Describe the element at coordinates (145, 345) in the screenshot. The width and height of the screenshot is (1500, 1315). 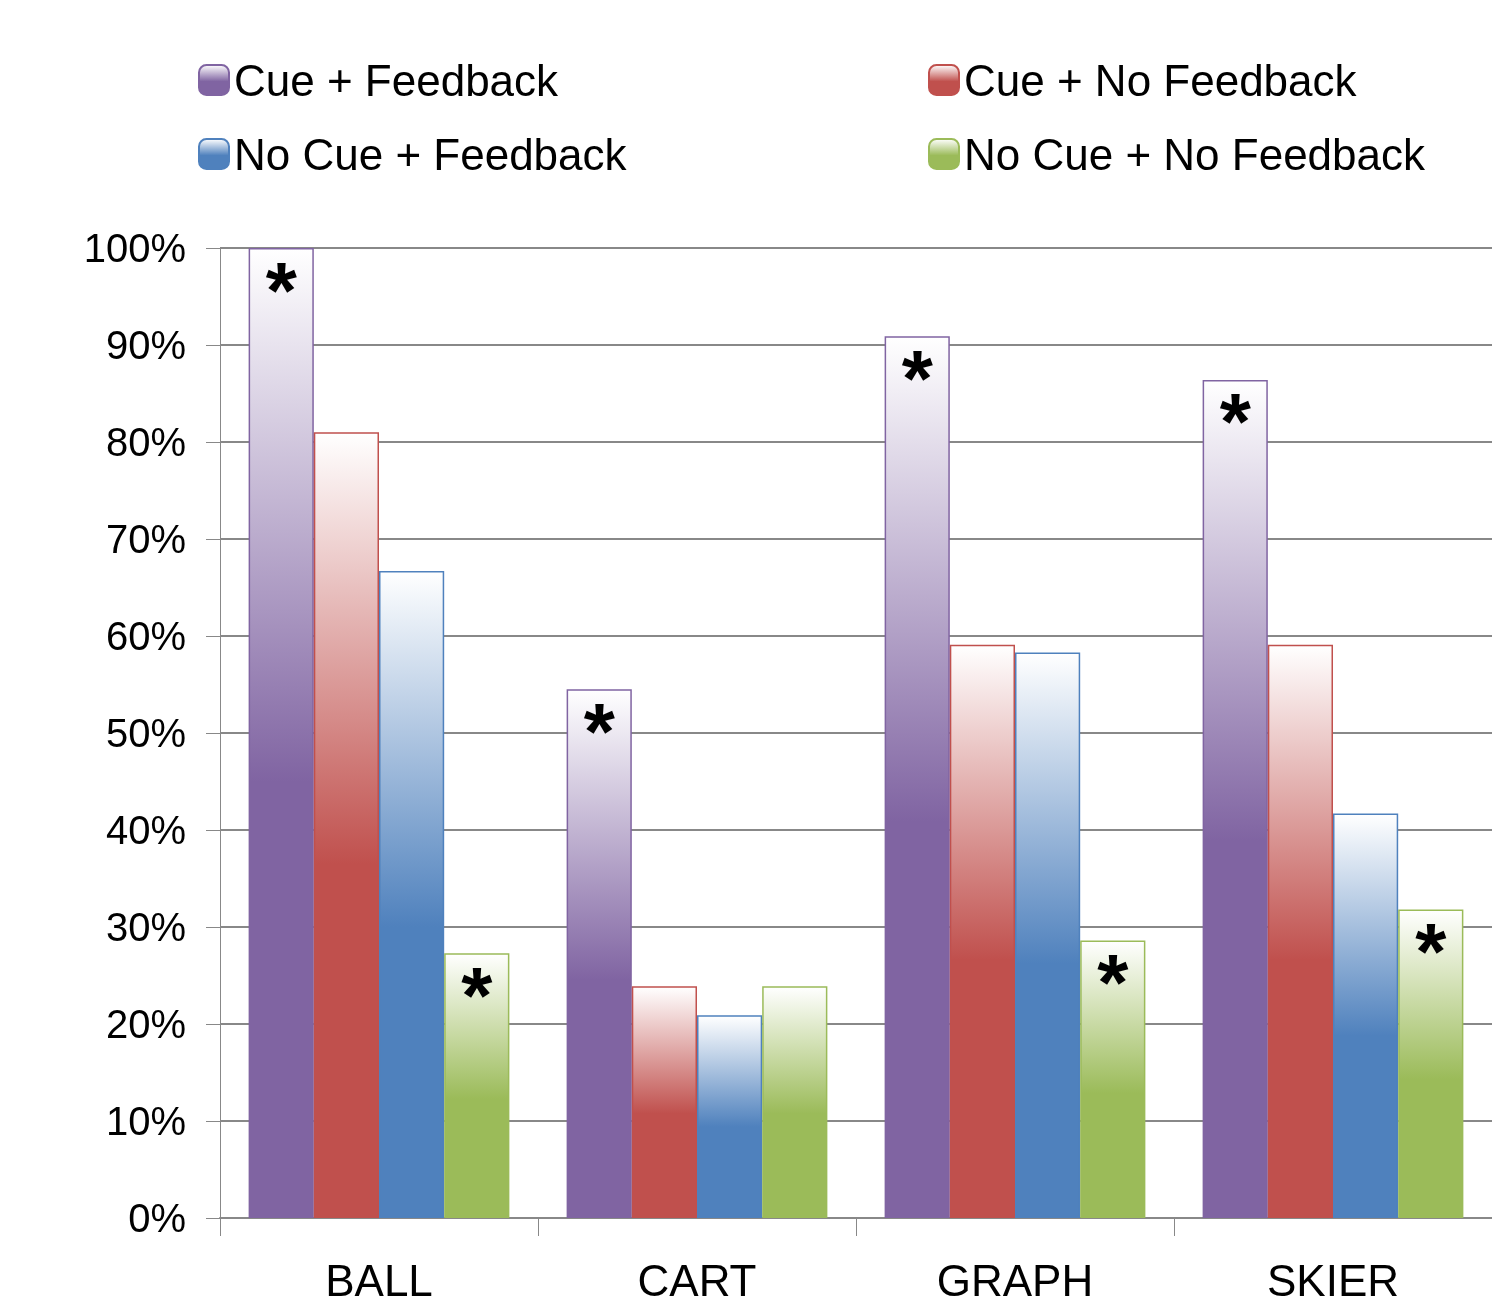
I see `y-tick-label: 90%` at that location.